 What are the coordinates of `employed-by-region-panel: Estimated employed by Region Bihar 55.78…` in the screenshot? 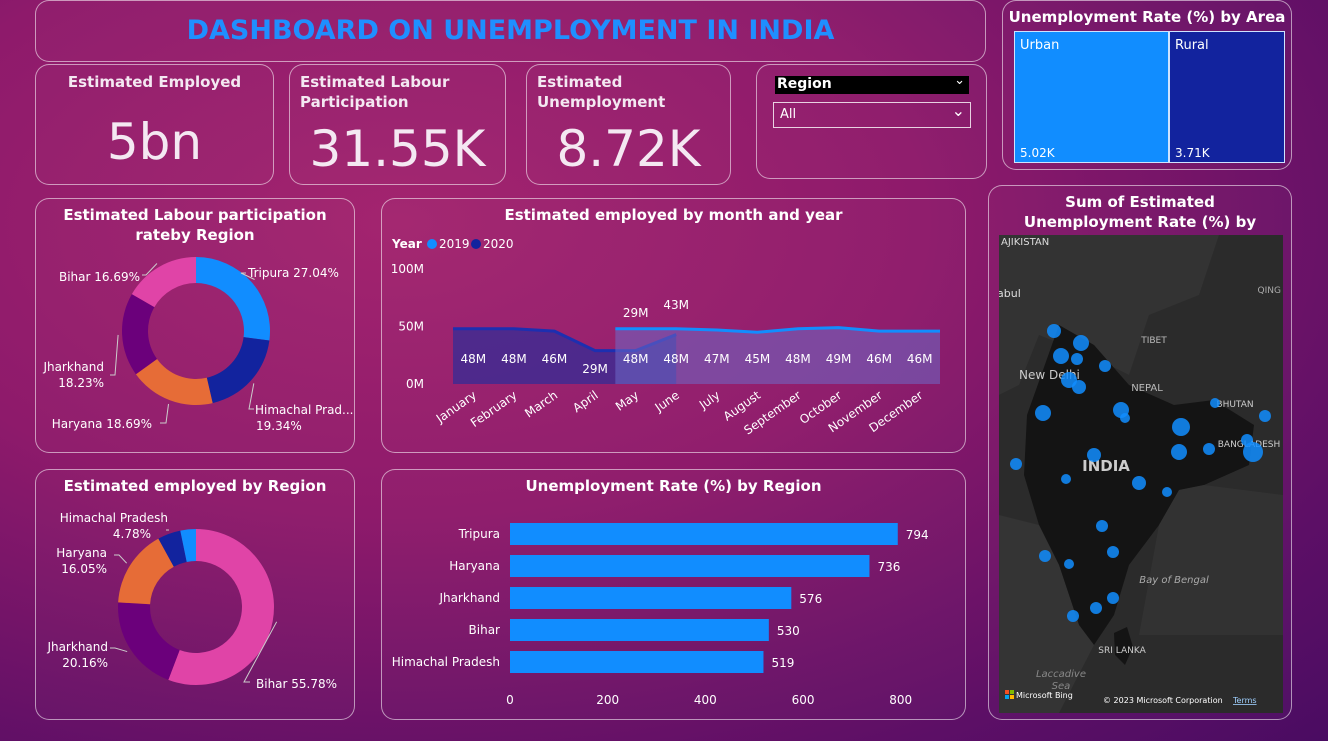 It's located at (195, 594).